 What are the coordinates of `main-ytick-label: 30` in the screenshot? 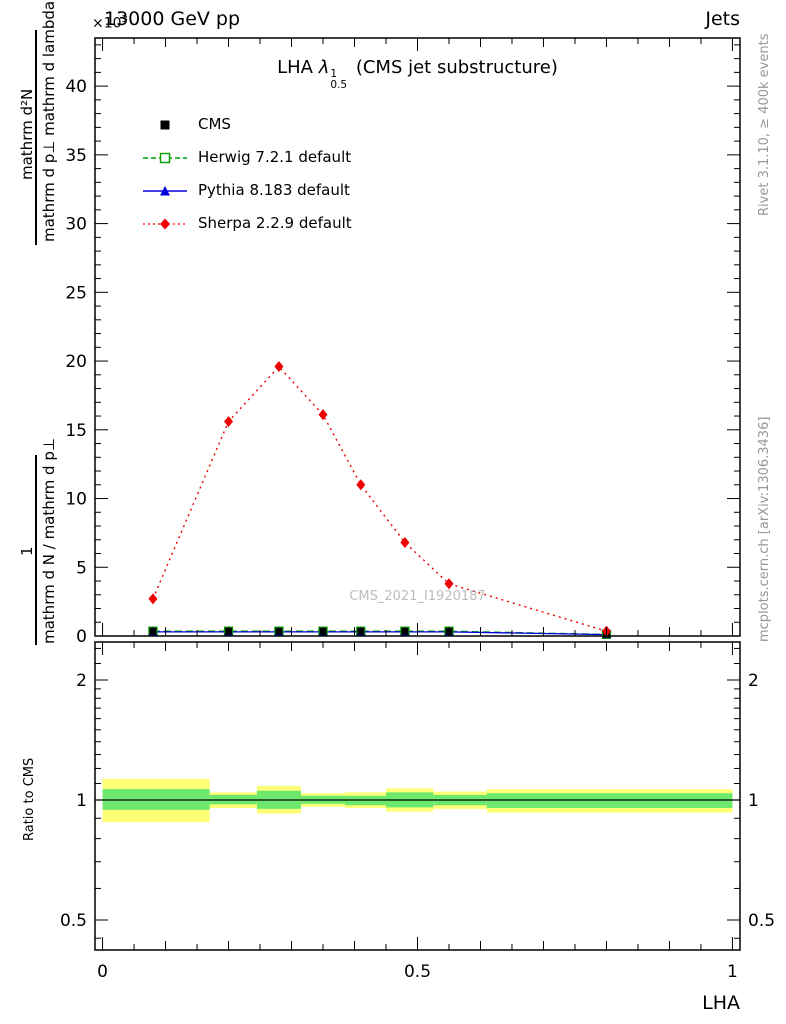 It's located at (76, 225).